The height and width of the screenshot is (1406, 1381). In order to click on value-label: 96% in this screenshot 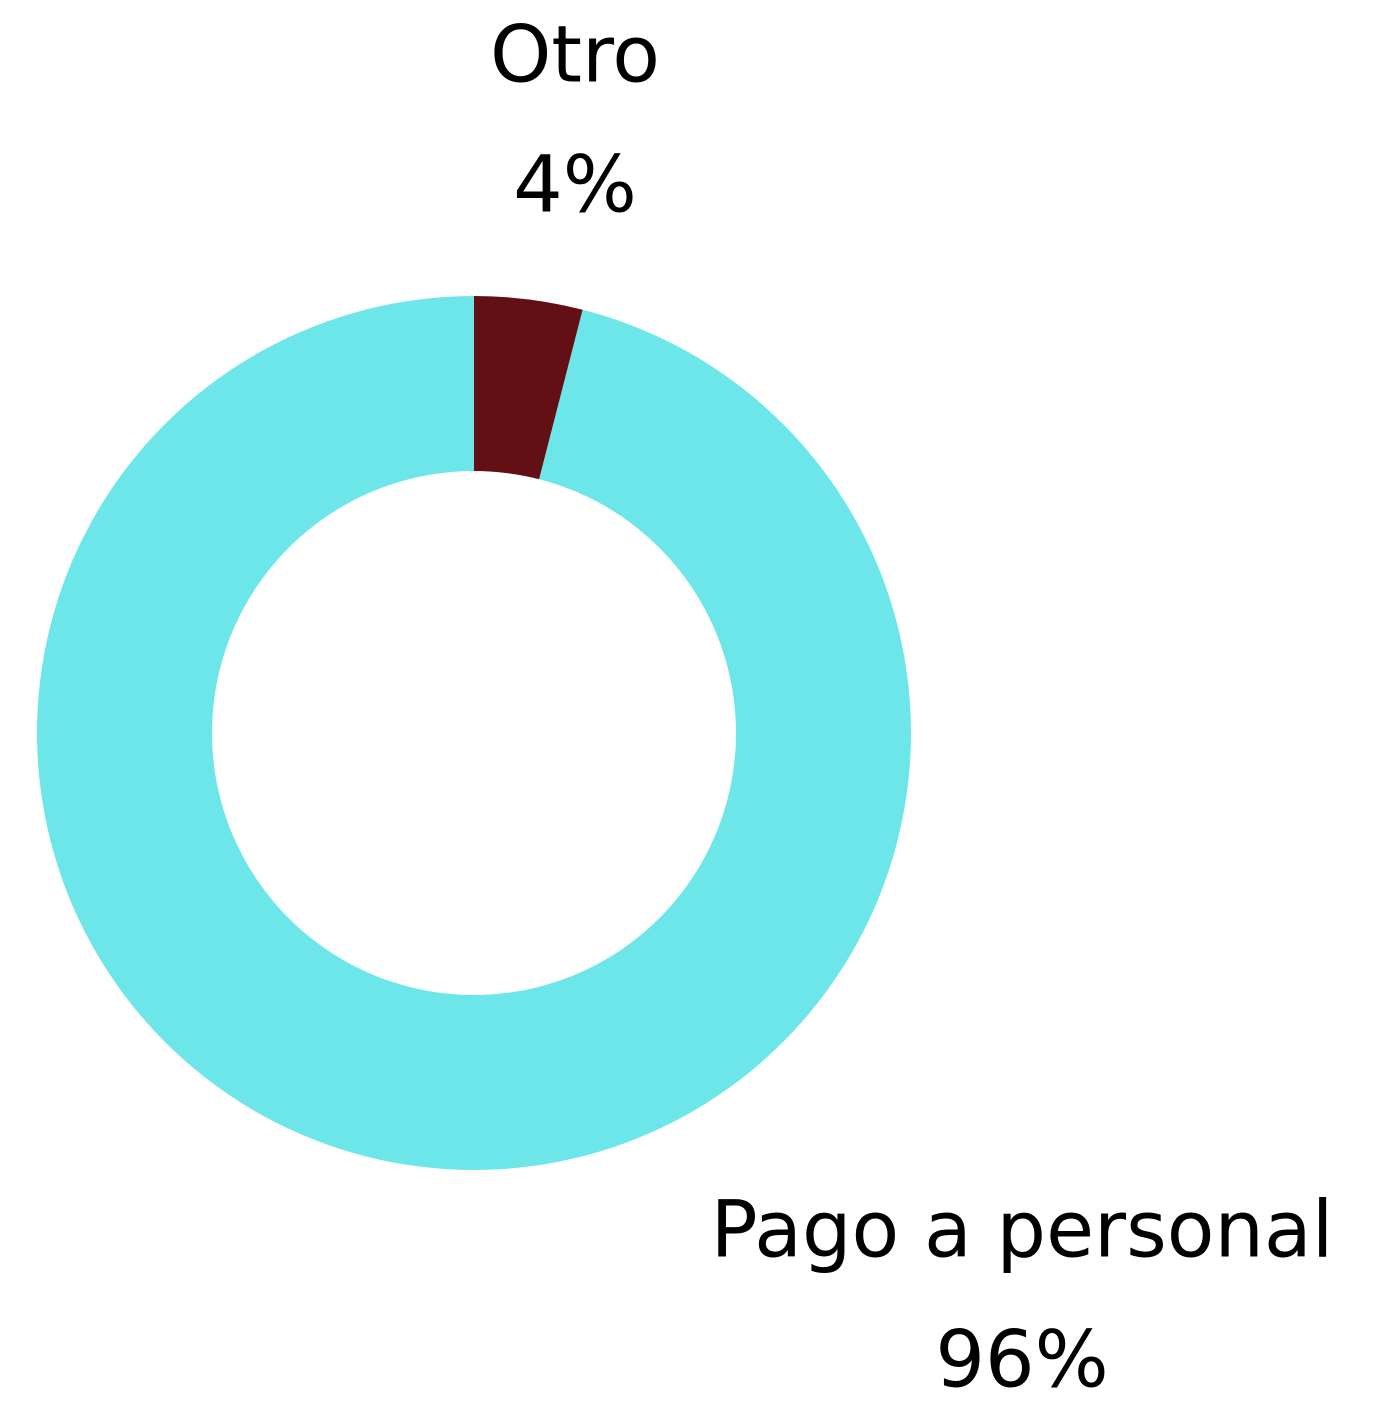, I will do `click(1021, 1358)`.